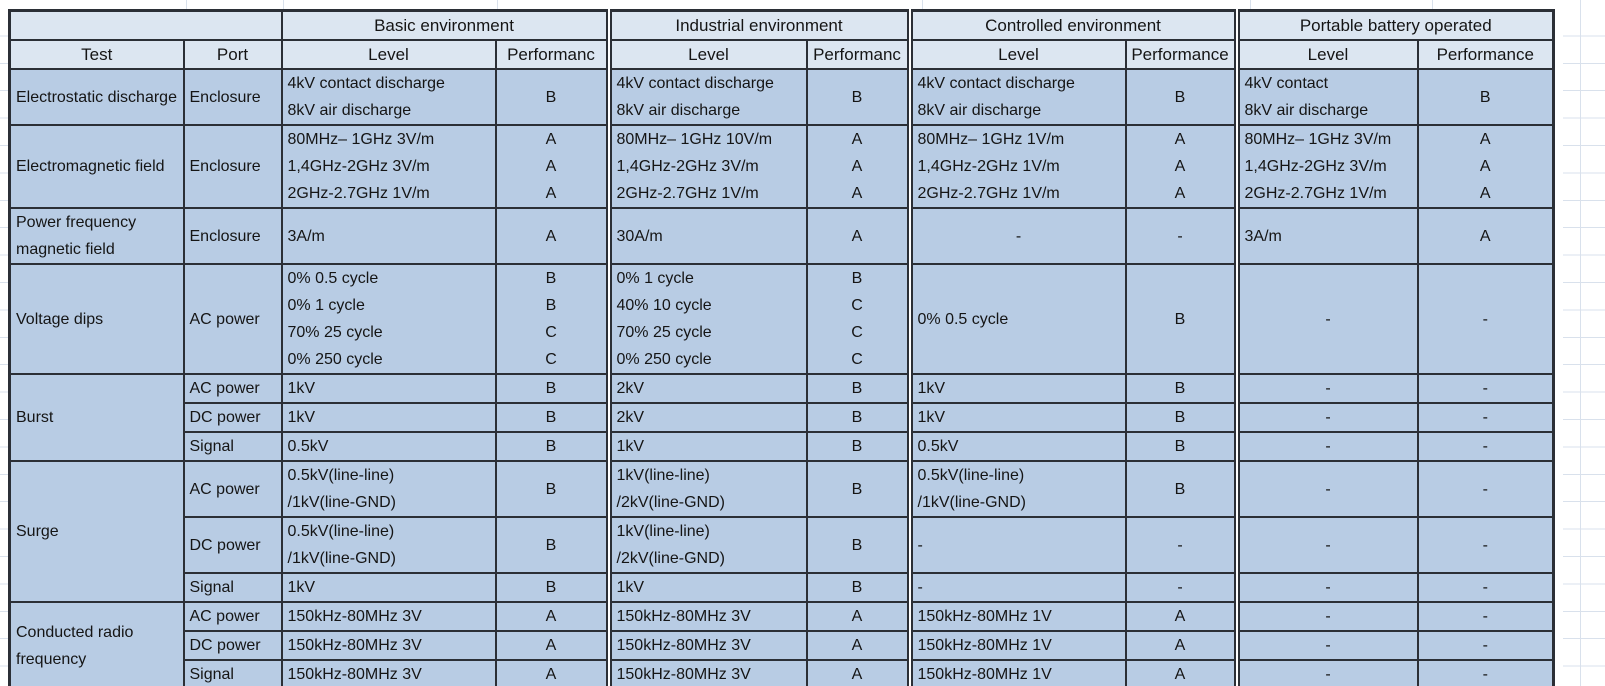 The image size is (1605, 686). I want to click on test-name-cell: Surge, so click(96, 531).